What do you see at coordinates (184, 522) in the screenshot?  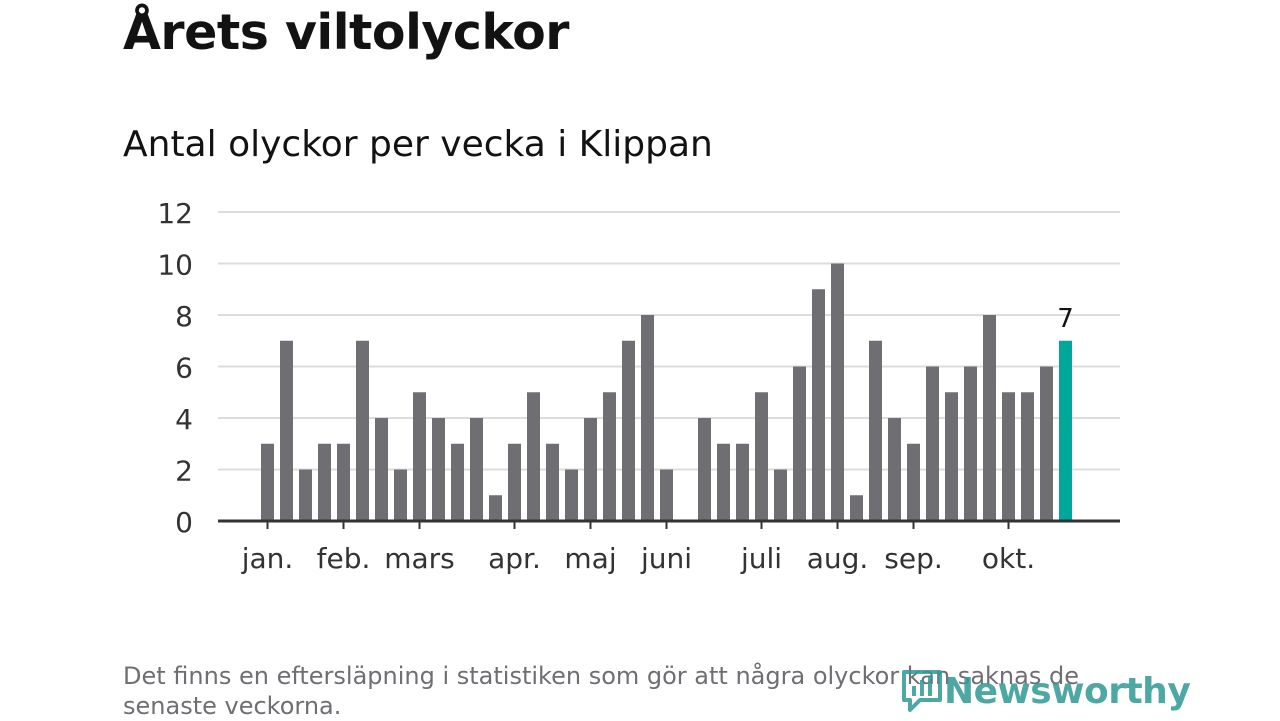 I see `y-tick-label: 0` at bounding box center [184, 522].